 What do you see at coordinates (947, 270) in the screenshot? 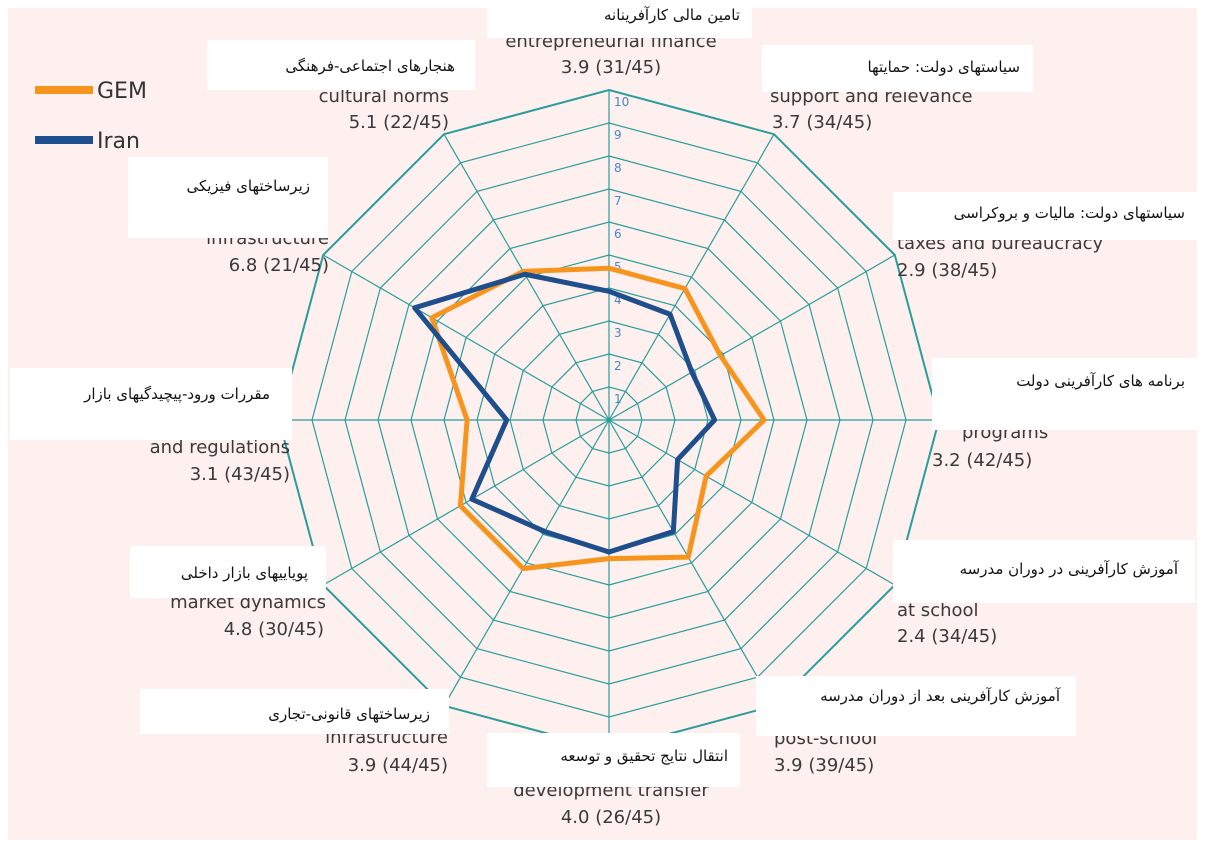
I see `axis-value-label: 2.9 (38/45)` at bounding box center [947, 270].